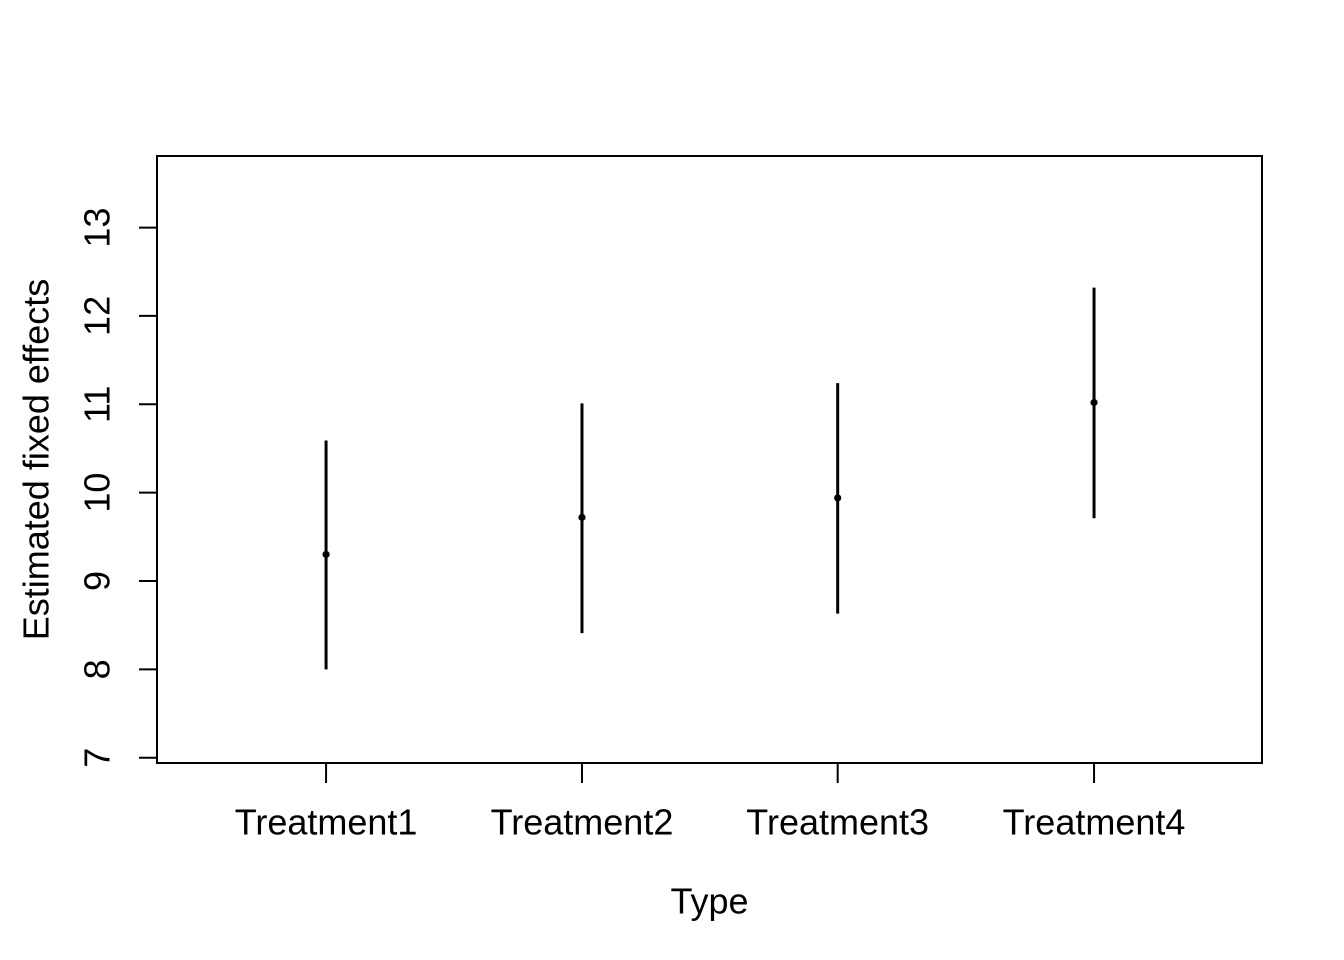  What do you see at coordinates (582, 822) in the screenshot?
I see `x-tick-label: Treatment2` at bounding box center [582, 822].